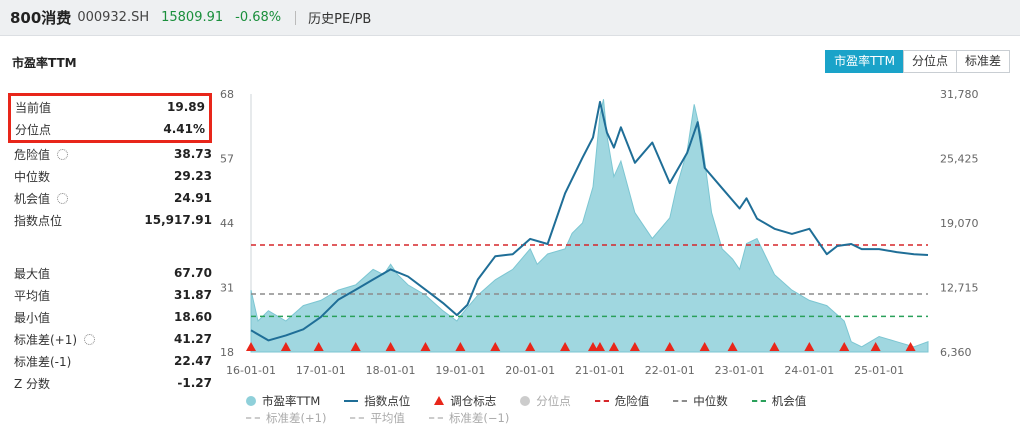  What do you see at coordinates (110, 129) in the screenshot?
I see `stat-percentile: 分位点 4.41%` at bounding box center [110, 129].